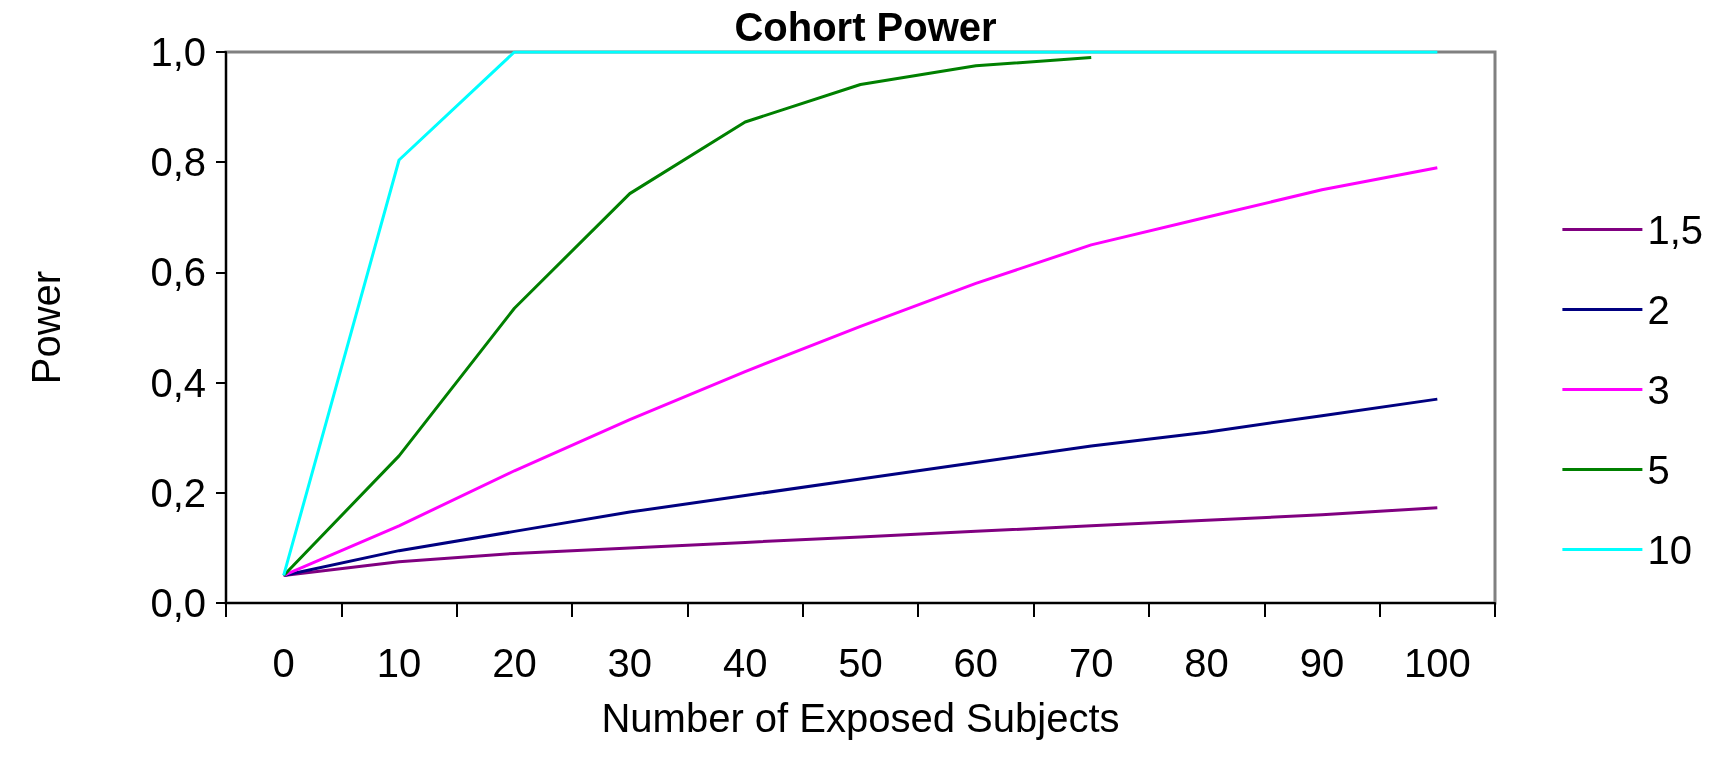 Image resolution: width=1728 pixels, height=779 pixels. What do you see at coordinates (514, 663) in the screenshot?
I see `x-tick-label: 20` at bounding box center [514, 663].